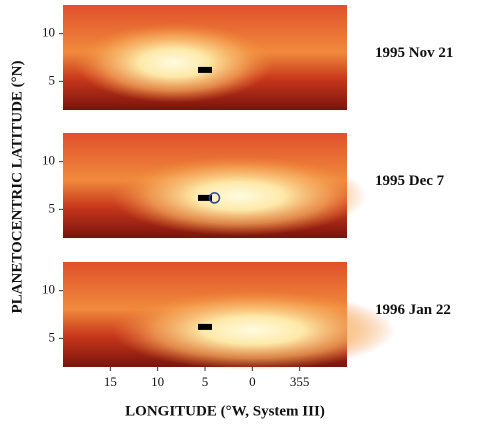  I want to click on x-tick-label: 0, so click(252, 381).